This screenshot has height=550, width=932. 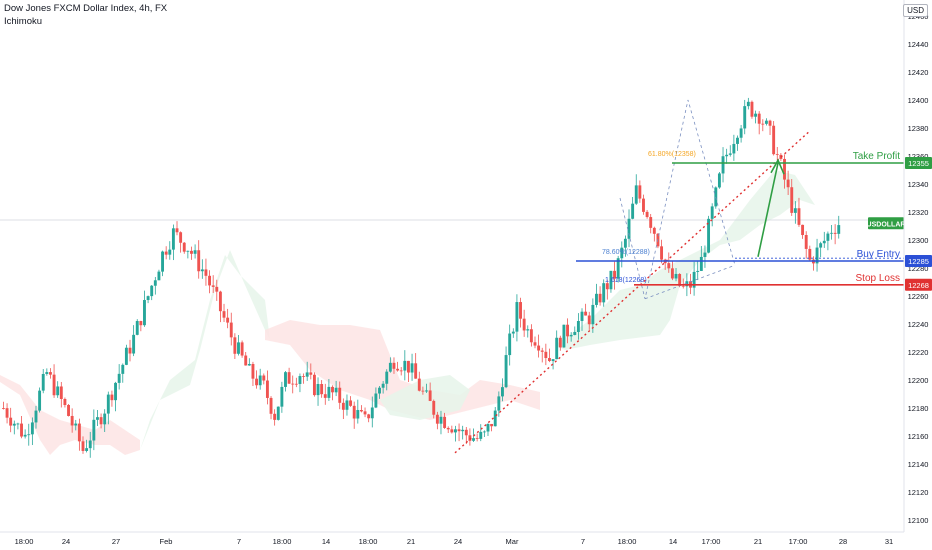 What do you see at coordinates (915, 10) in the screenshot?
I see `currency-badge: USD` at bounding box center [915, 10].